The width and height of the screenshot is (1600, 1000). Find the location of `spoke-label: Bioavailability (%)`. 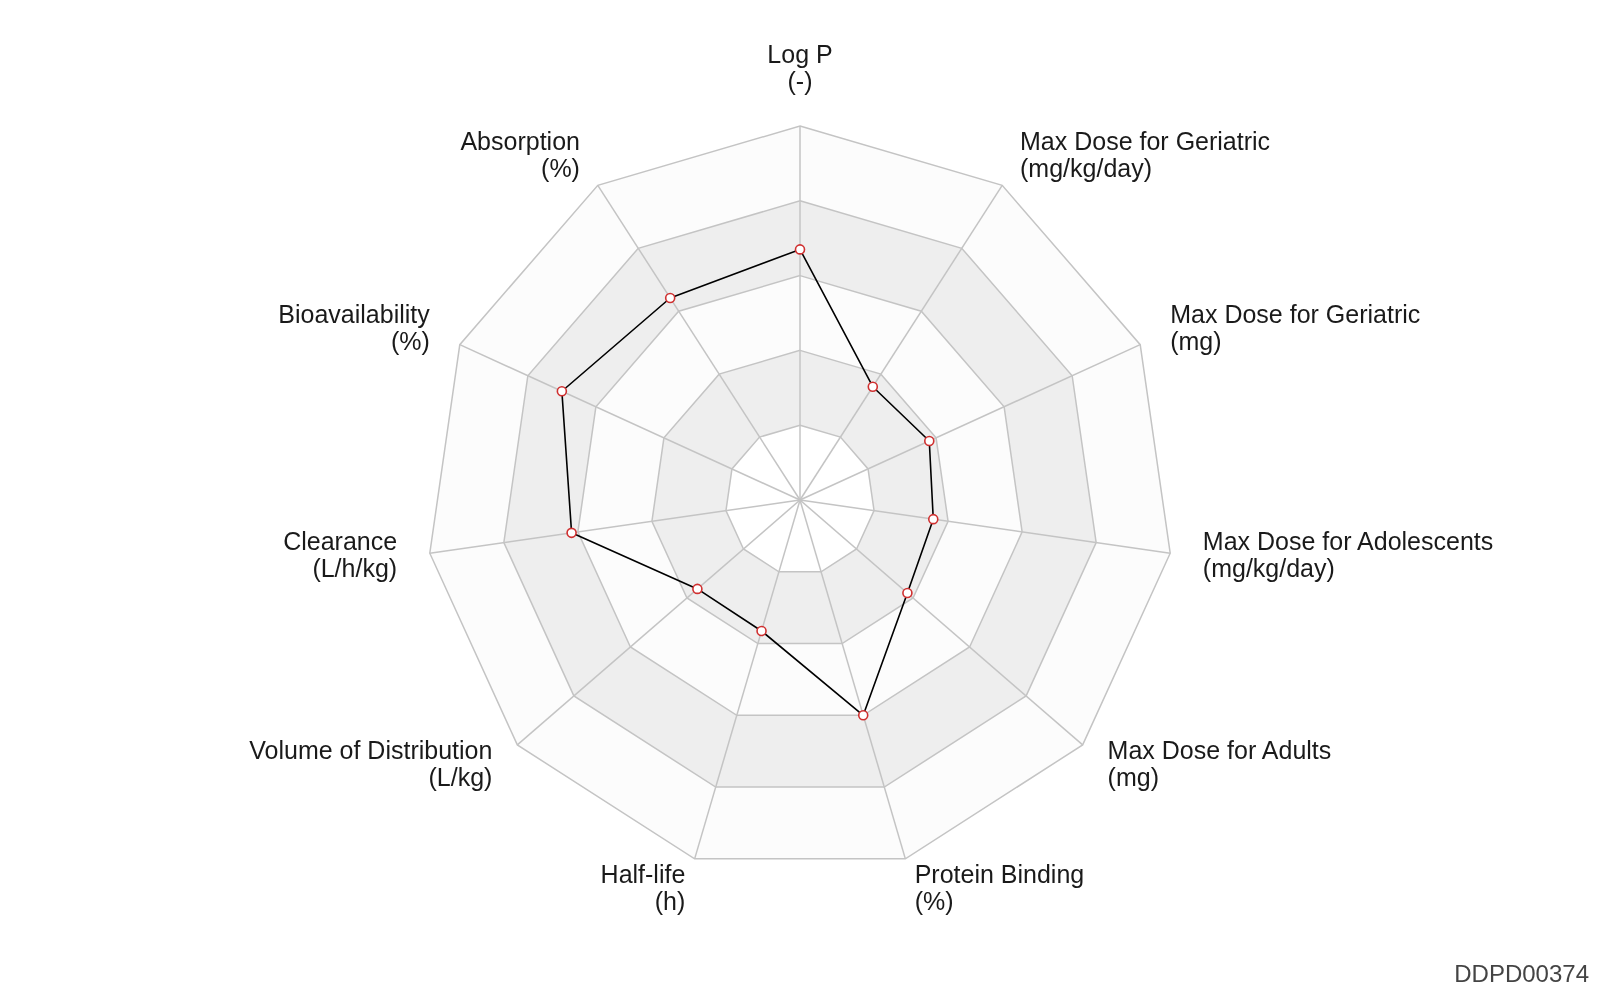

spoke-label: Bioavailability (%) is located at coordinates (354, 328).